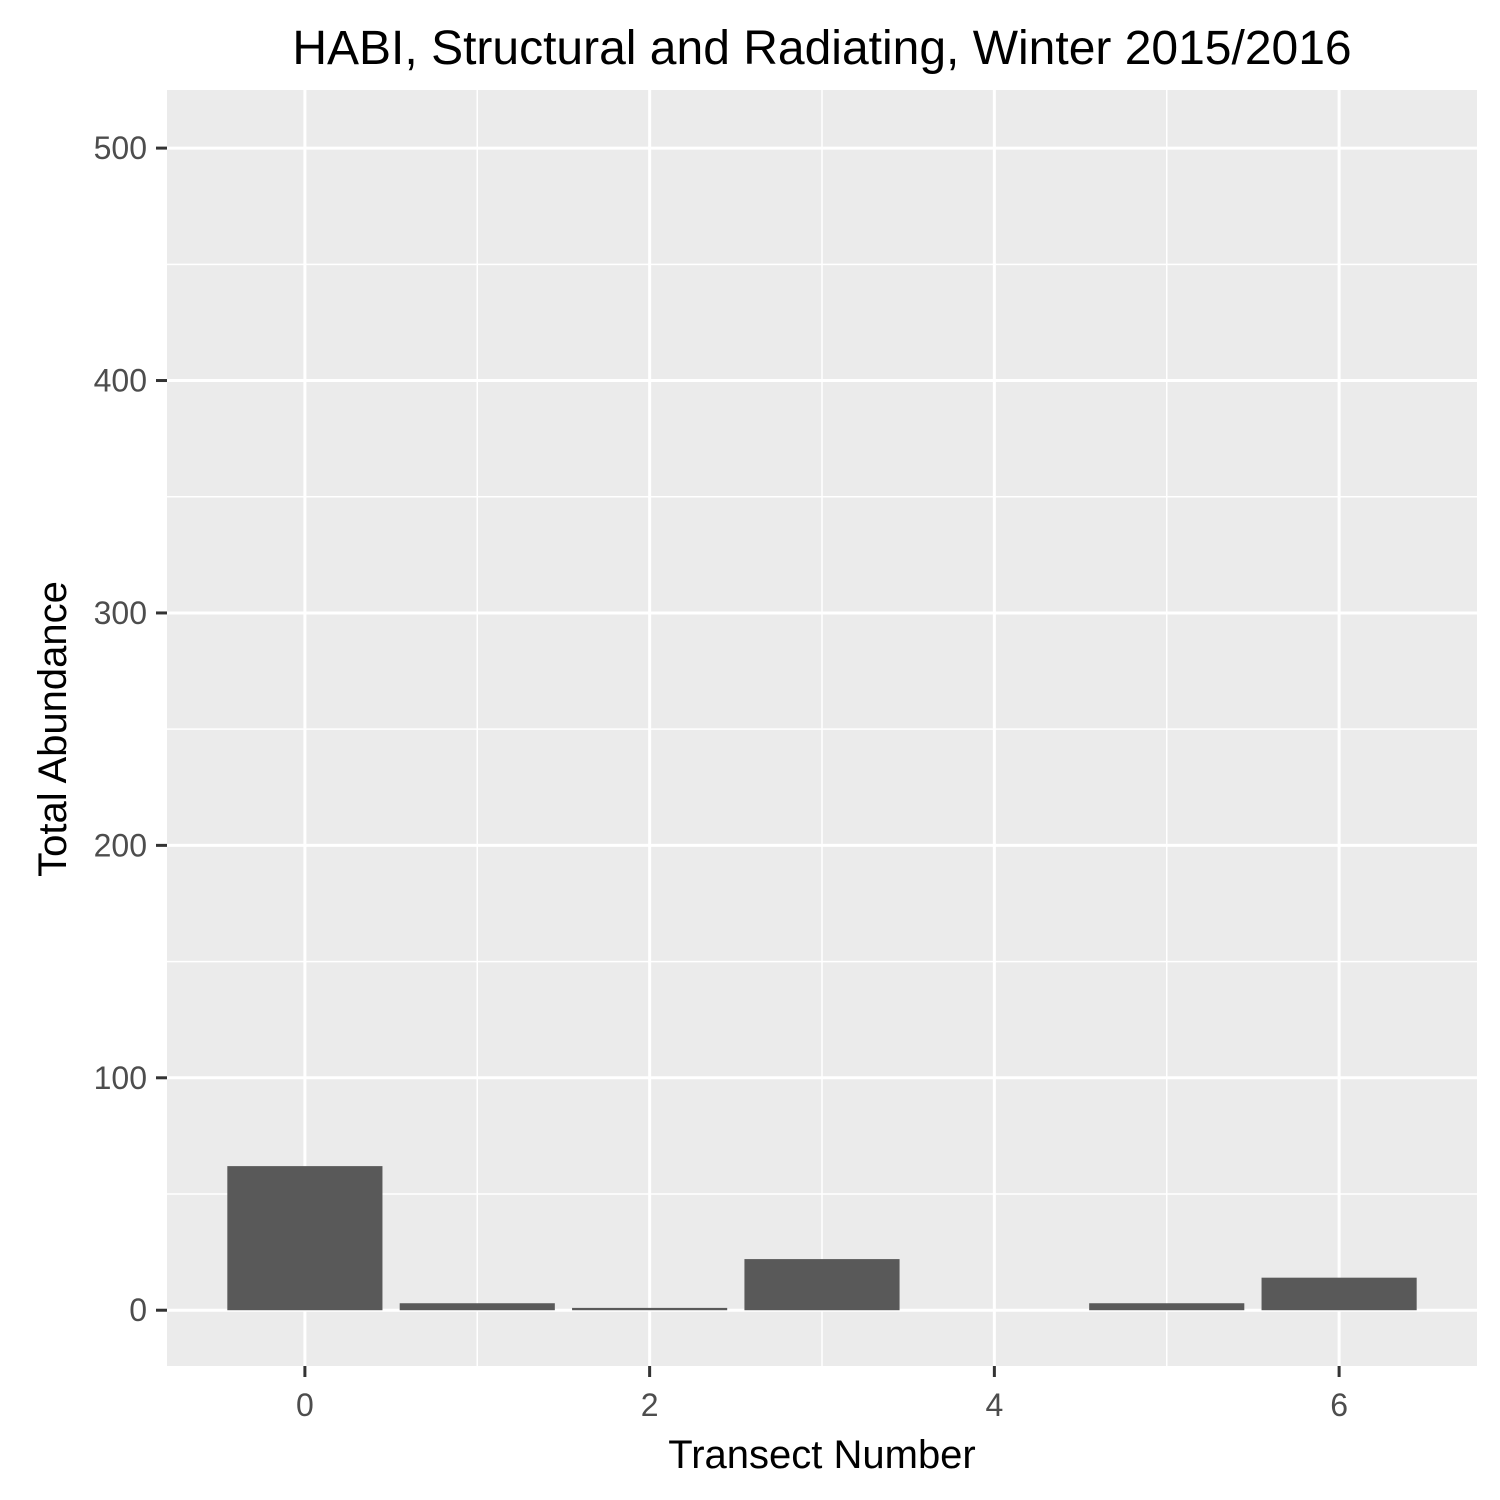  Describe the element at coordinates (822, 1238) in the screenshot. I see `bars` at that location.